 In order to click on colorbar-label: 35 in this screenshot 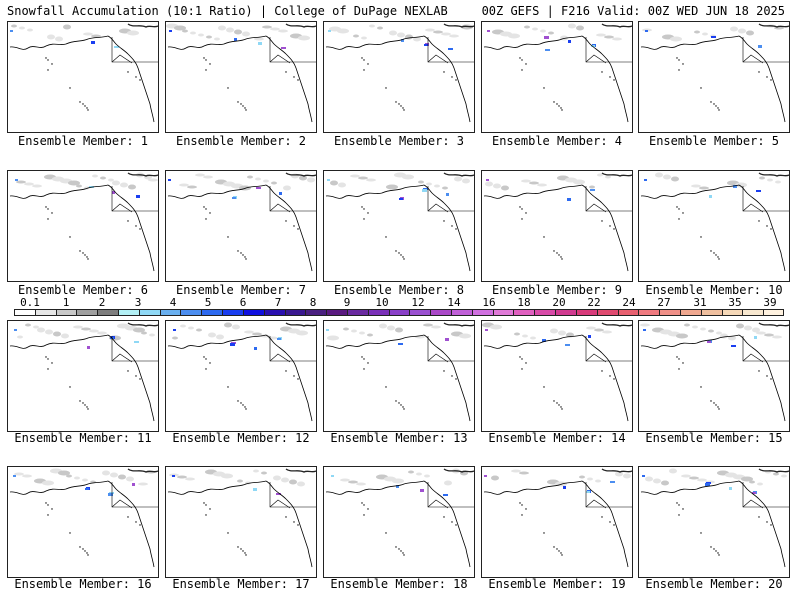, I will do `click(735, 302)`.